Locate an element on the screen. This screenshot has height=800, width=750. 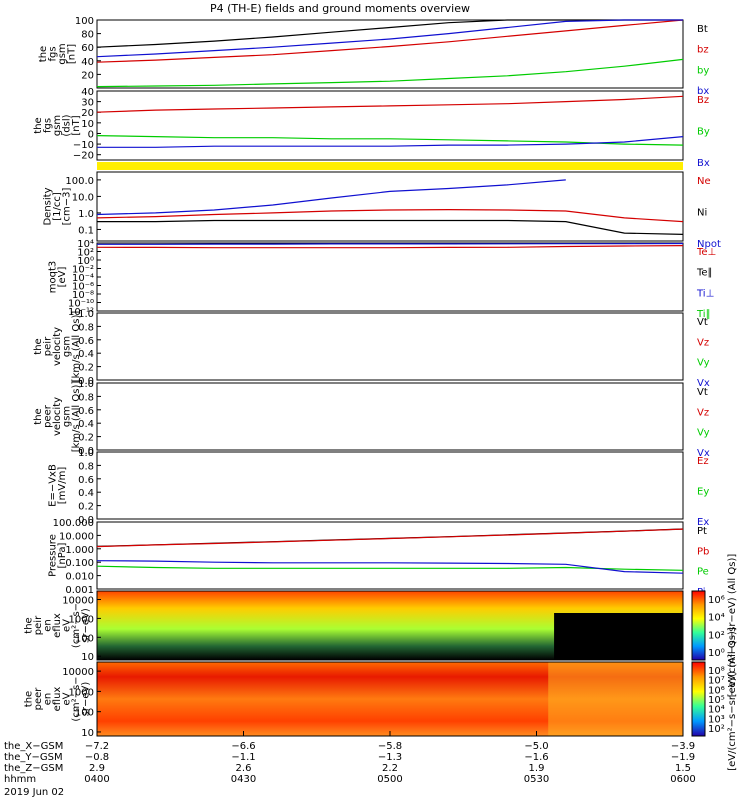
y-axis-label: the is located at coordinates (29, 699).